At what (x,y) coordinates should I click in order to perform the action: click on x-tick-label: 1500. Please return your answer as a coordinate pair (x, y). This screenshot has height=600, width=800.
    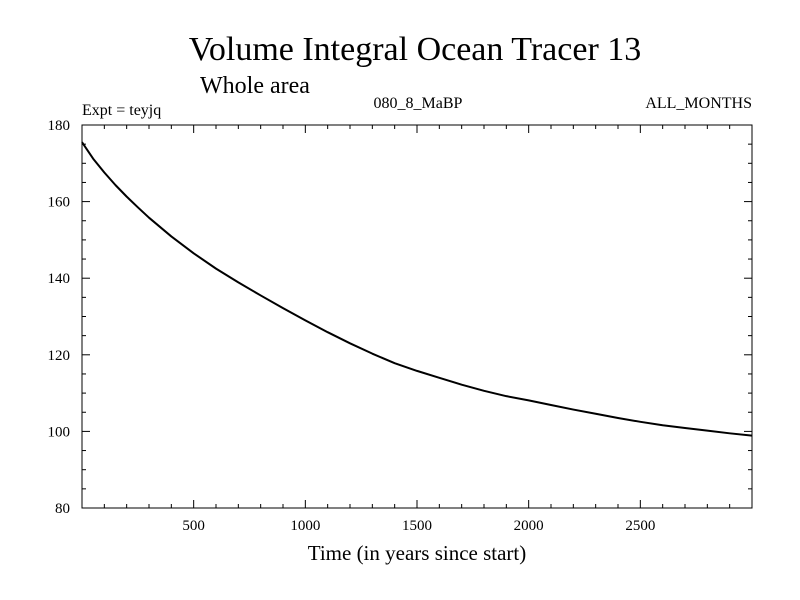
    Looking at the image, I should click on (417, 526).